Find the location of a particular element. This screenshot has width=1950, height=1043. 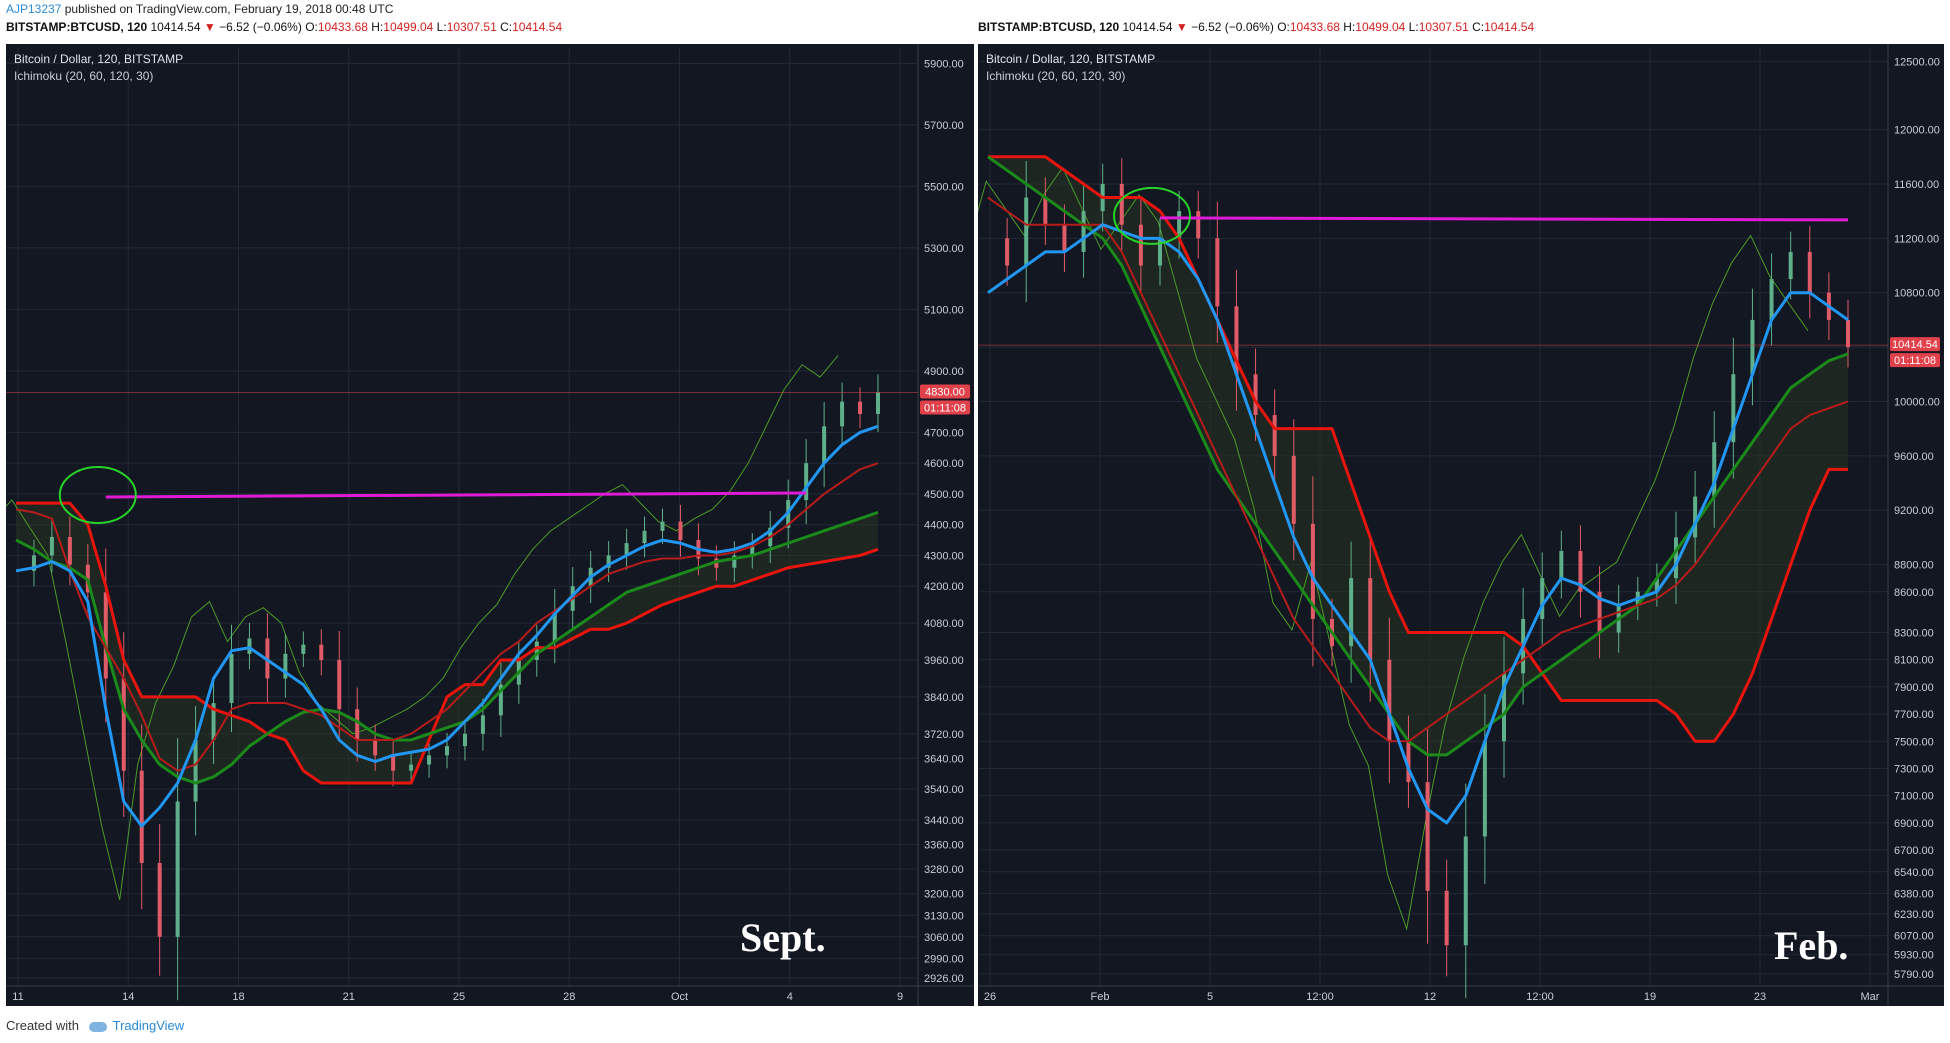

y-tick-label: 3440.00 is located at coordinates (944, 821).